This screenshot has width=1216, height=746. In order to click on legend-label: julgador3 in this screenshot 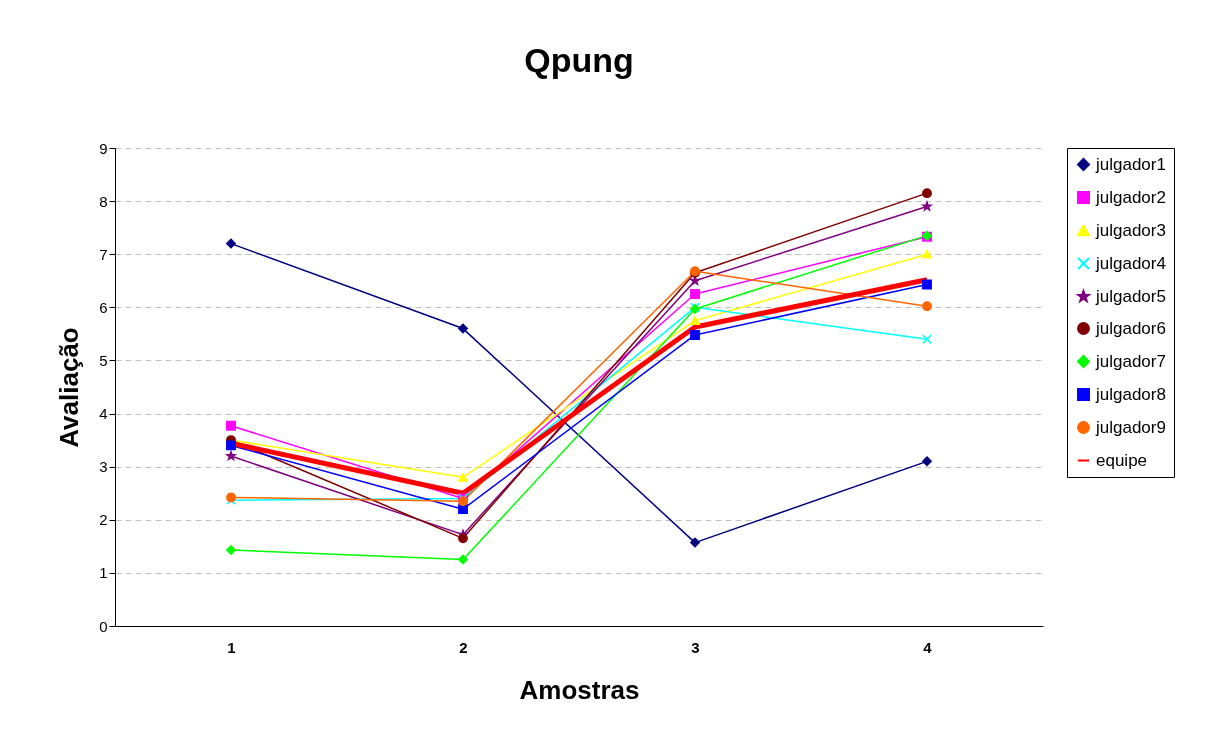, I will do `click(1130, 230)`.